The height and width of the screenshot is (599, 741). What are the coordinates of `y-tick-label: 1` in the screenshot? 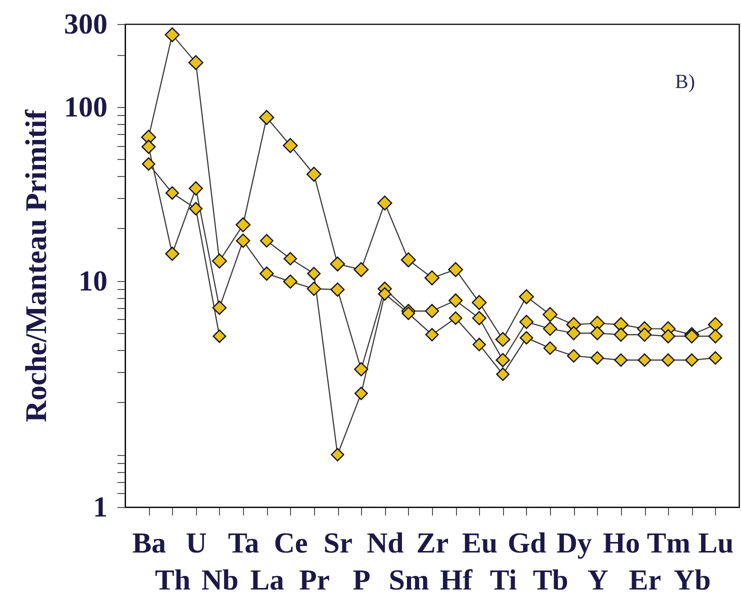 It's located at (100, 508).